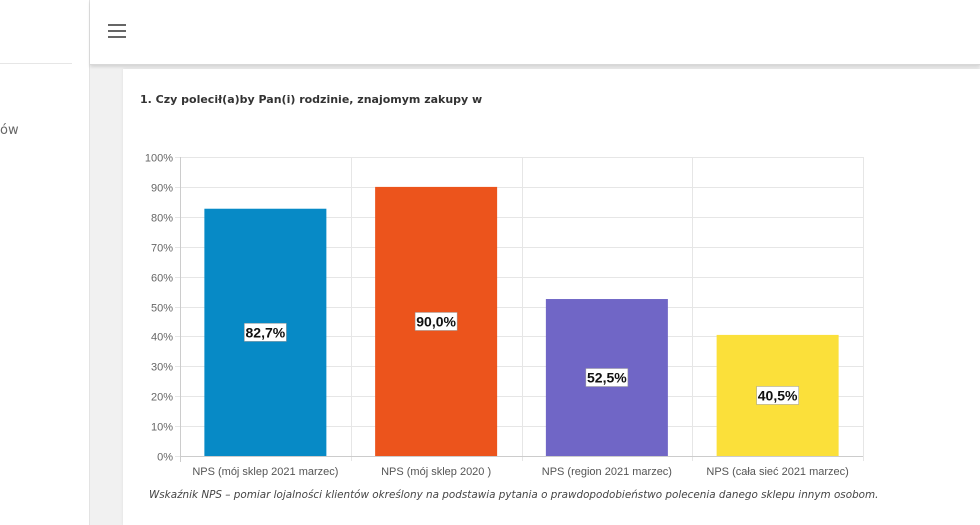 The height and width of the screenshot is (525, 980). I want to click on y-tick-label: 10%, so click(162, 428).